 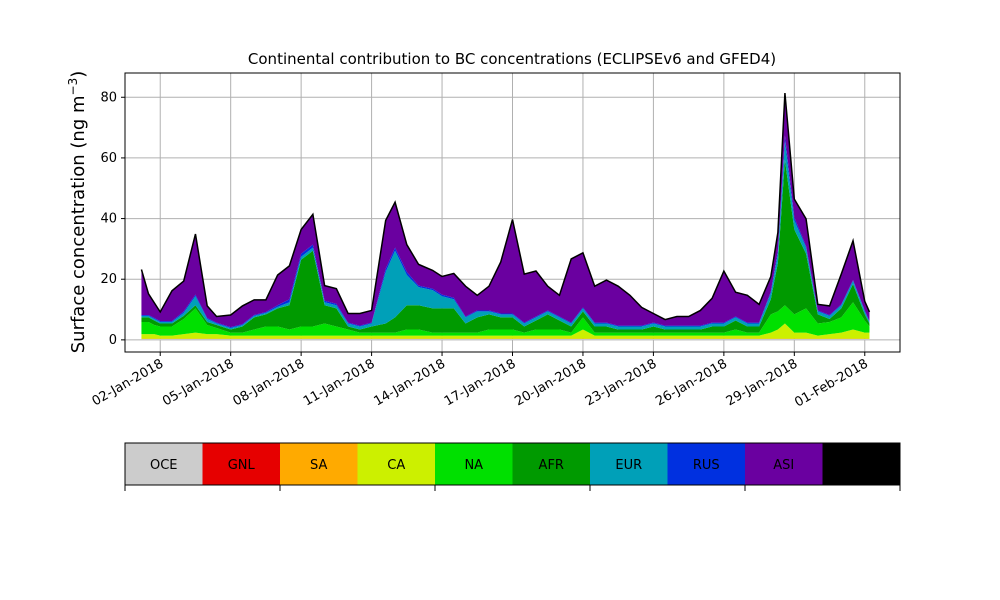 What do you see at coordinates (108, 279) in the screenshot?
I see `y-tick-label: 20` at bounding box center [108, 279].